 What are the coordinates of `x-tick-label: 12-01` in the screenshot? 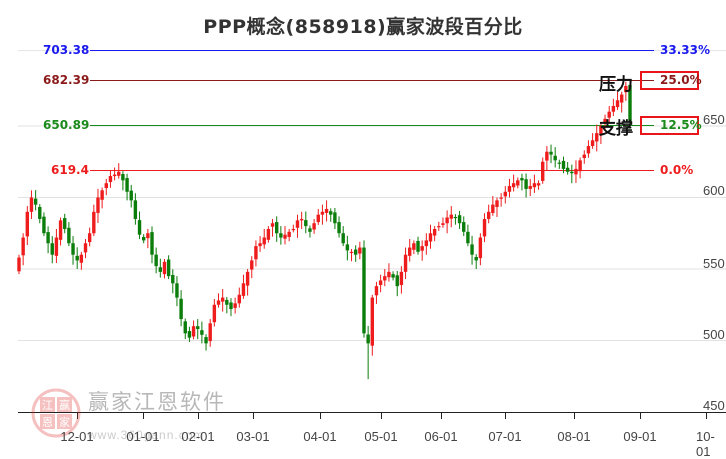 It's located at (77, 436).